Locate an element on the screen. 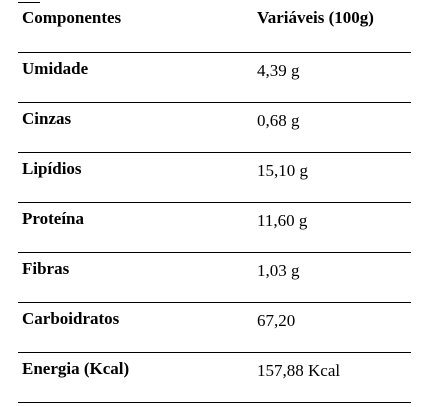 The width and height of the screenshot is (429, 407). row-label: Carboidratos is located at coordinates (71, 318).